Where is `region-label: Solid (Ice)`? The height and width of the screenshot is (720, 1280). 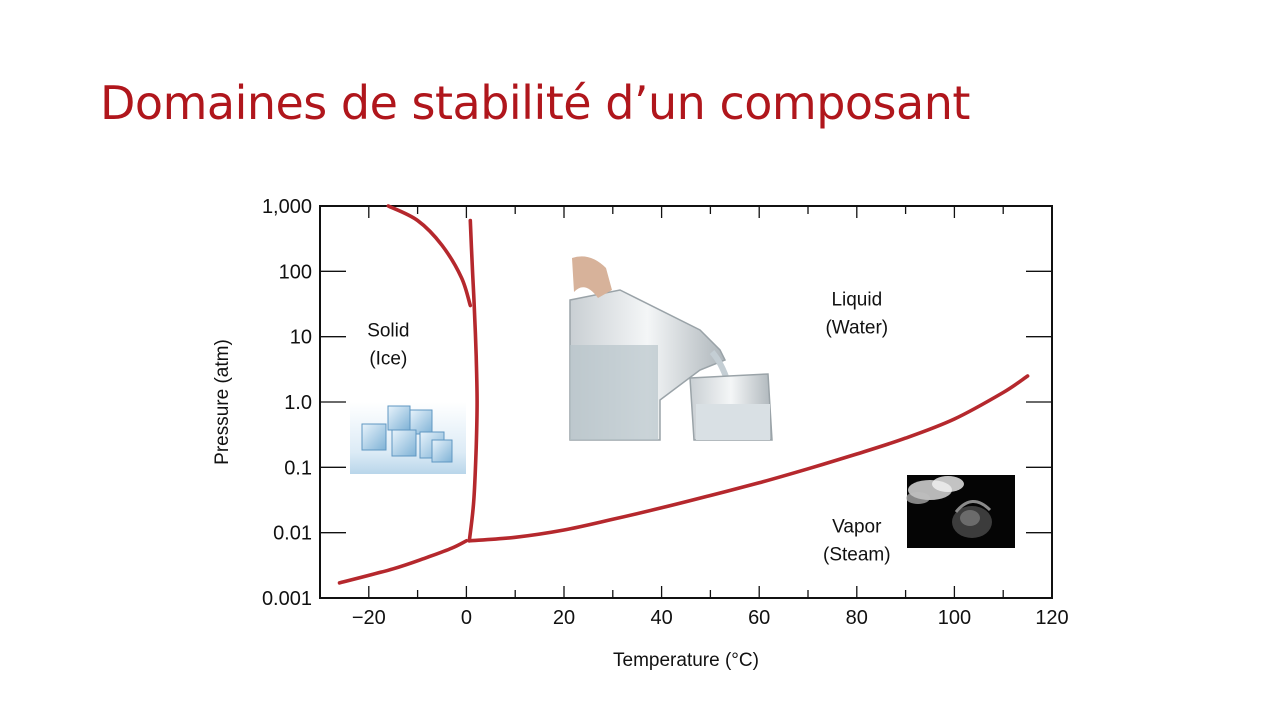 region-label: Solid (Ice) is located at coordinates (388, 345).